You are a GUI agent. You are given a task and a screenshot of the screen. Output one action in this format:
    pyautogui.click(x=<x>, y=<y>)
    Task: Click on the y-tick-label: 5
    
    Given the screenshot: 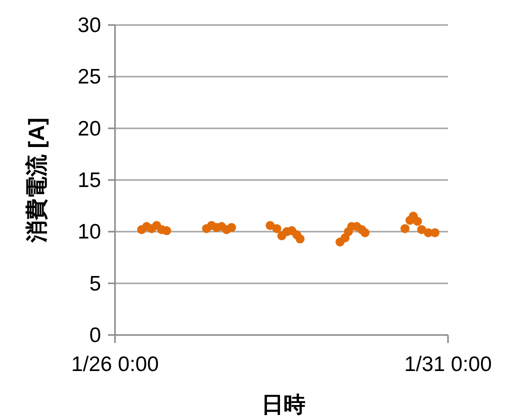 What is the action you would take?
    pyautogui.click(x=95, y=284)
    